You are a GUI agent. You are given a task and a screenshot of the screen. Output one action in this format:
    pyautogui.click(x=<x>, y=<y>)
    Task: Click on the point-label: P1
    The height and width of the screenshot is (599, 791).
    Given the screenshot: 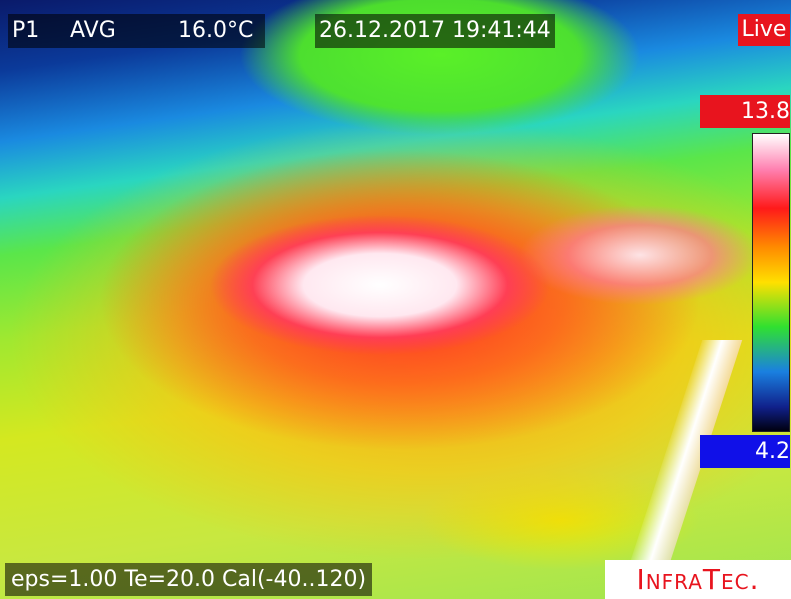 What is the action you would take?
    pyautogui.click(x=26, y=30)
    